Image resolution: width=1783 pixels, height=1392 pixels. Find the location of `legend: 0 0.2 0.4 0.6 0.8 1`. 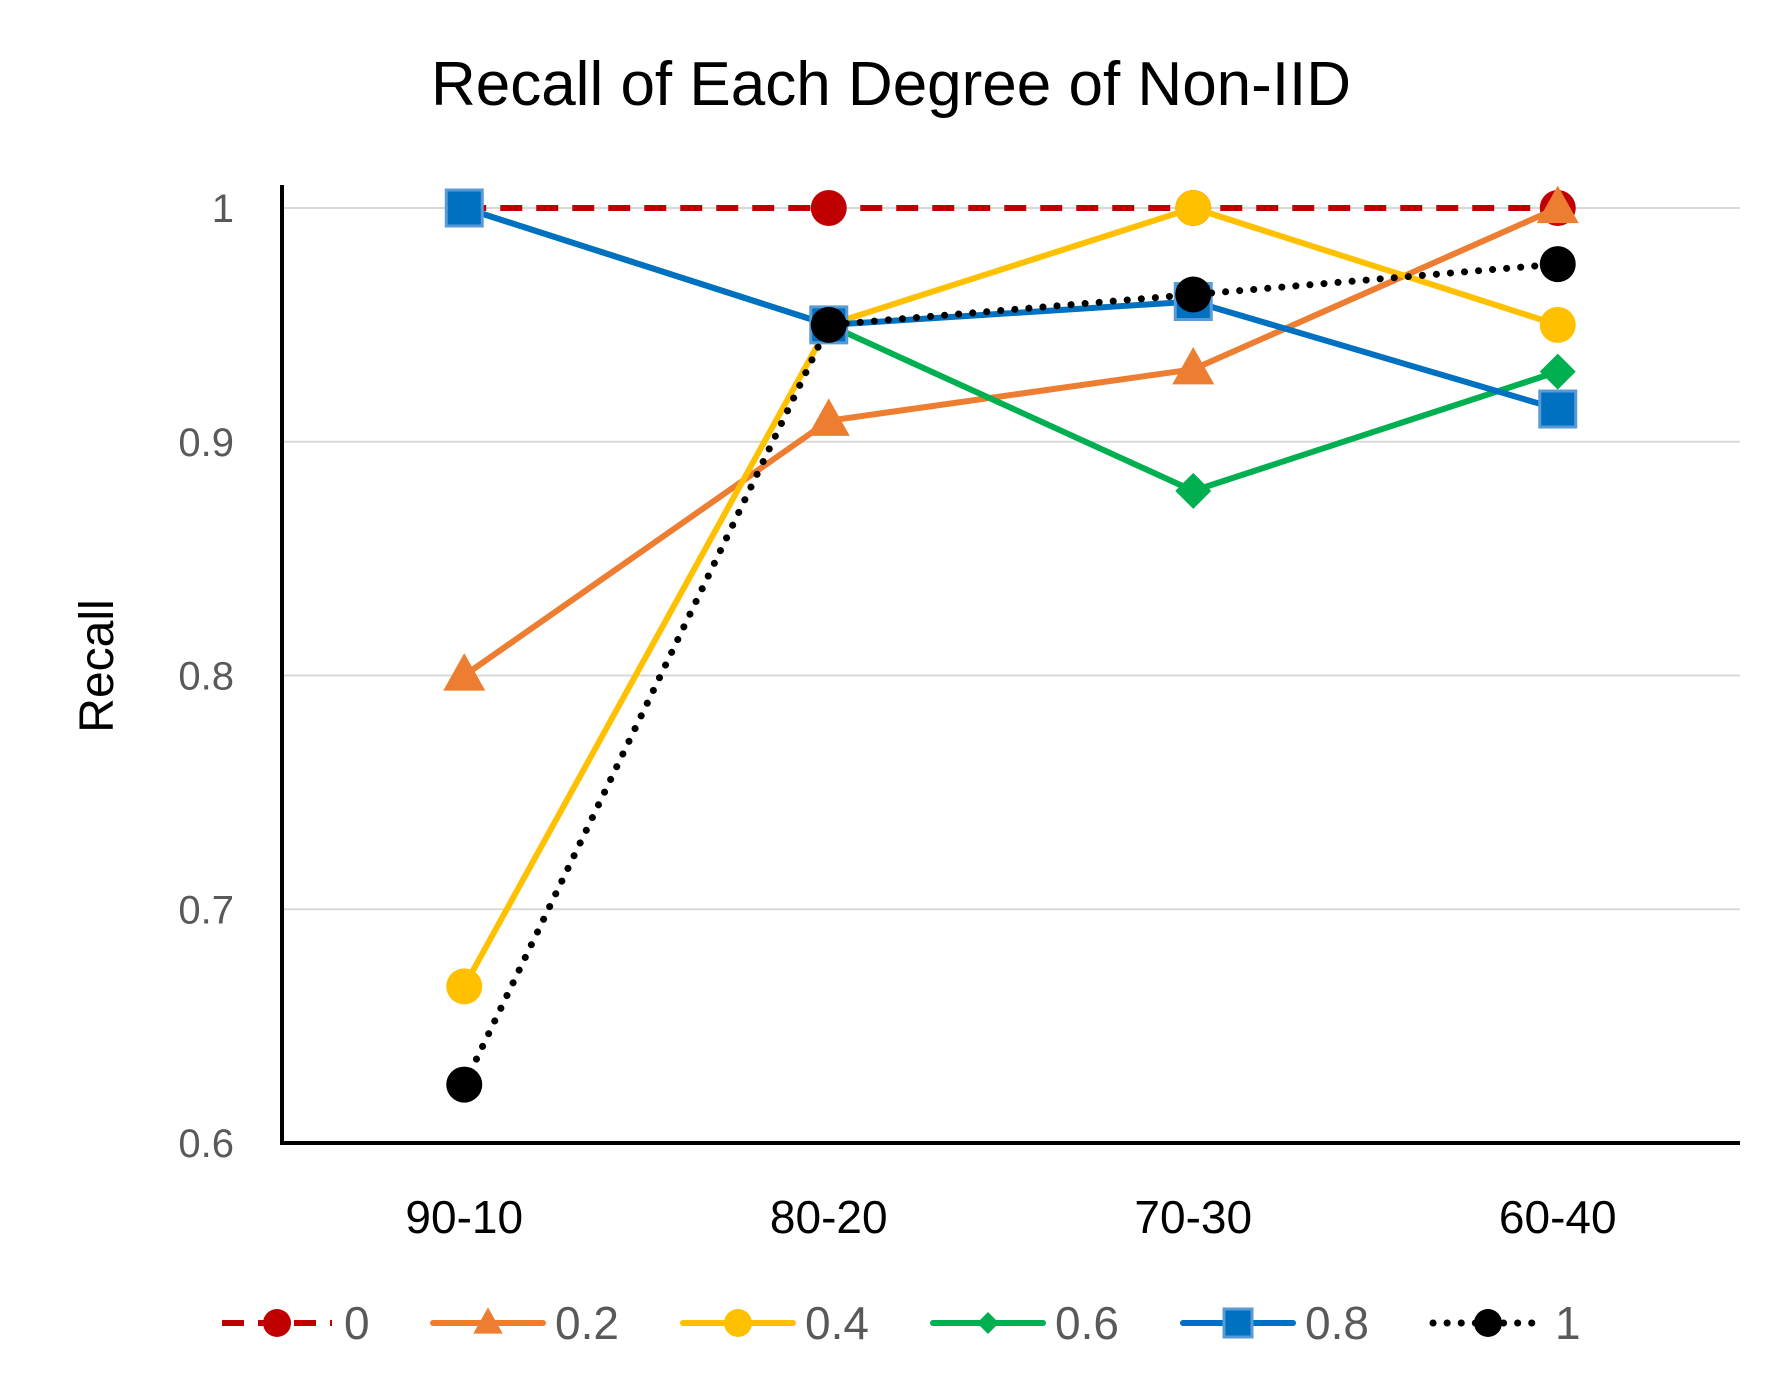

legend: 0 0.2 0.4 0.6 0.8 1 is located at coordinates (901, 1323).